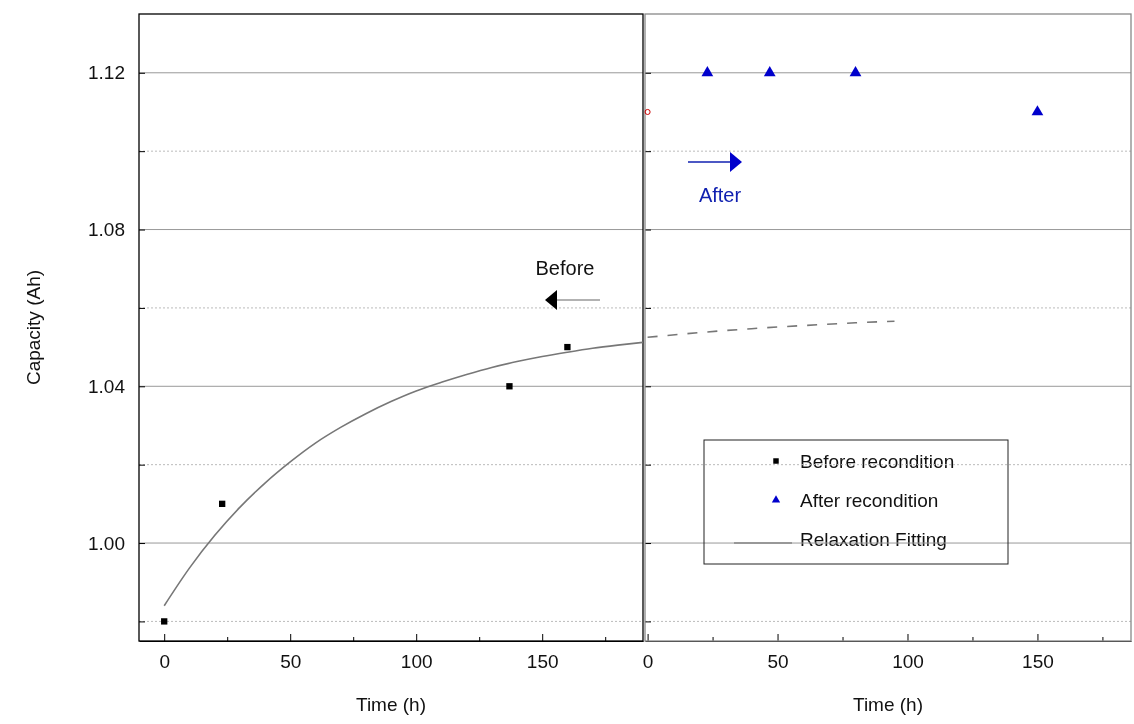 This screenshot has width=1134, height=724. Describe the element at coordinates (565, 268) in the screenshot. I see `annotation: Before` at that location.